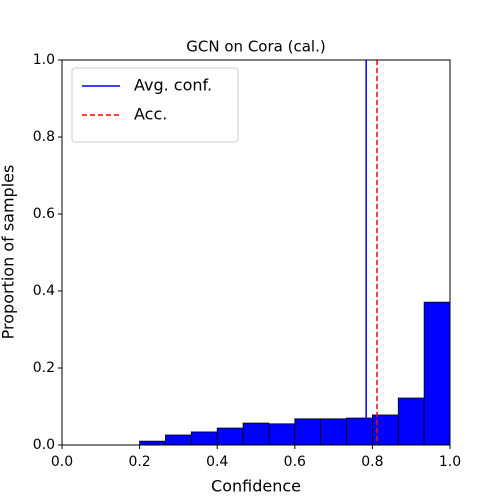  What do you see at coordinates (44, 445) in the screenshot?
I see `y-tick-label: 0.0` at bounding box center [44, 445].